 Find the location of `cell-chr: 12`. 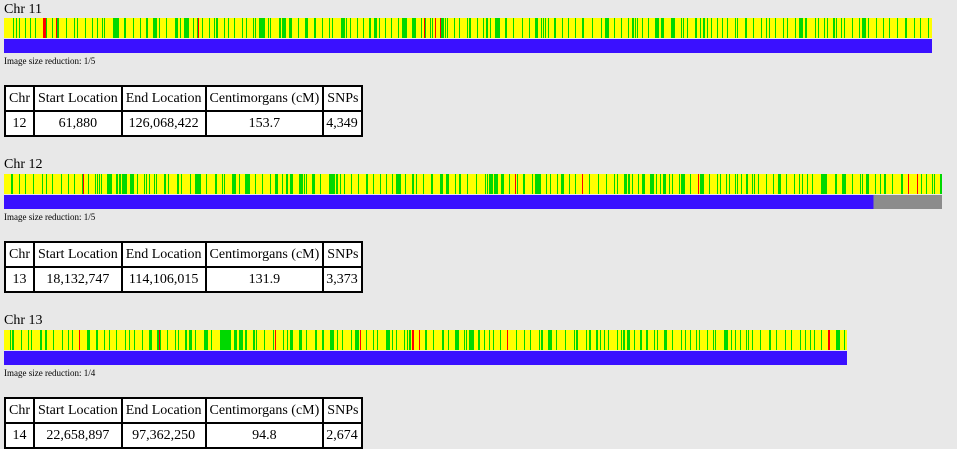

cell-chr: 12 is located at coordinates (19, 123).